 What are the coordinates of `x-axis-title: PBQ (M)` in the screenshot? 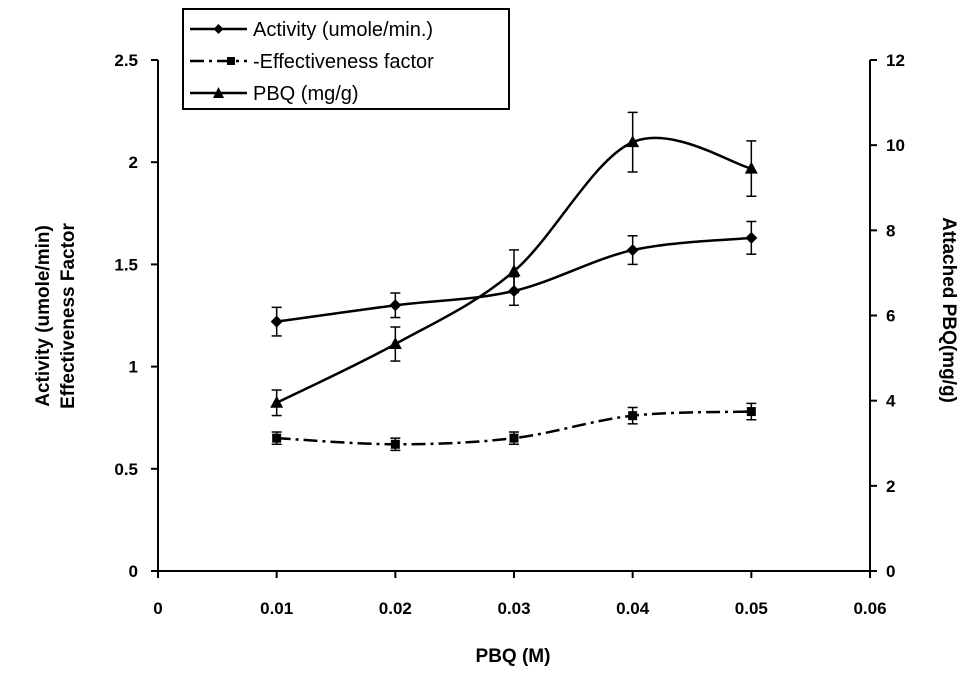 It's located at (513, 656).